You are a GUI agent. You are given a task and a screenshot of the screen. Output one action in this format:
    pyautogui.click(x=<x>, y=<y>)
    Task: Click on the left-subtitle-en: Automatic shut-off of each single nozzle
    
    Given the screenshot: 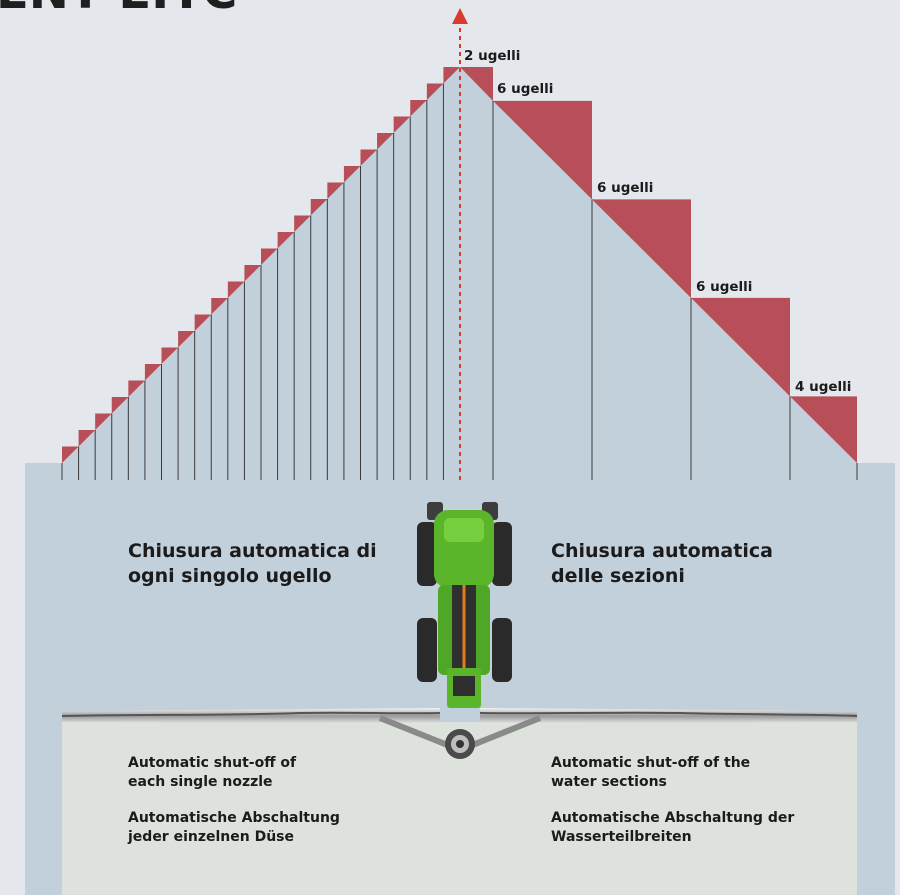 What is the action you would take?
    pyautogui.click(x=212, y=772)
    